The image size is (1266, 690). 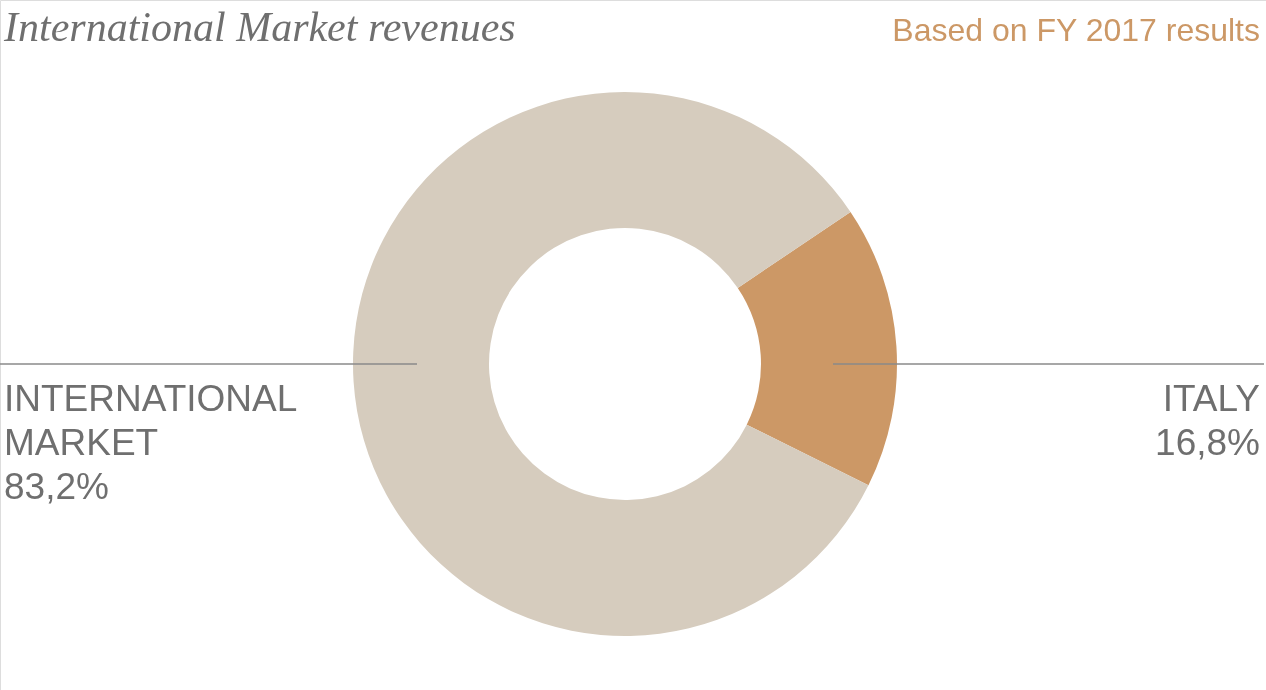 What do you see at coordinates (1076, 30) in the screenshot?
I see `chart-subtitle: Based on FY 2017 results` at bounding box center [1076, 30].